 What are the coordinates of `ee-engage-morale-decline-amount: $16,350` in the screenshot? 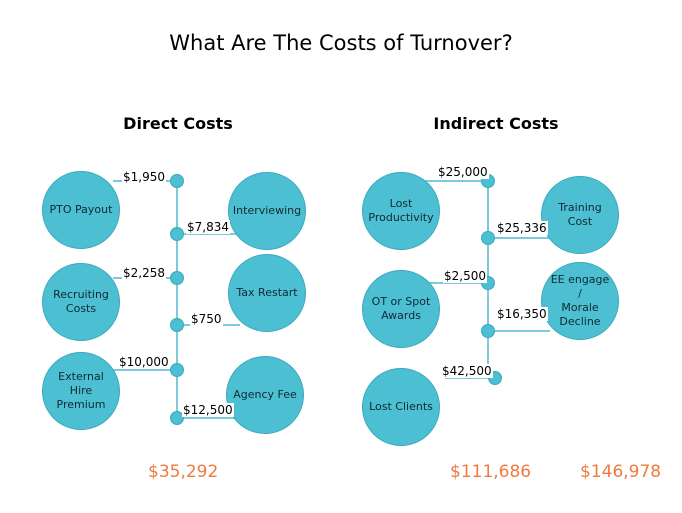 It's located at (522, 314).